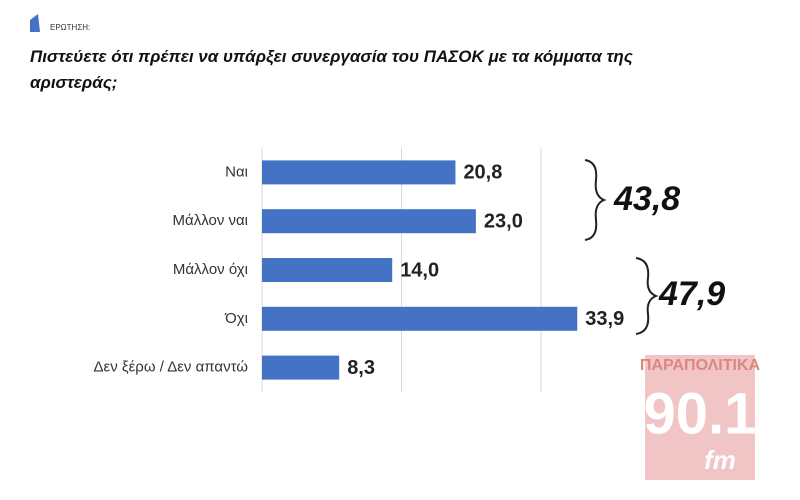 The image size is (800, 500). What do you see at coordinates (171, 367) in the screenshot?
I see `y-tick-label: Δεν ξέρω / Δεν απαντώ` at bounding box center [171, 367].